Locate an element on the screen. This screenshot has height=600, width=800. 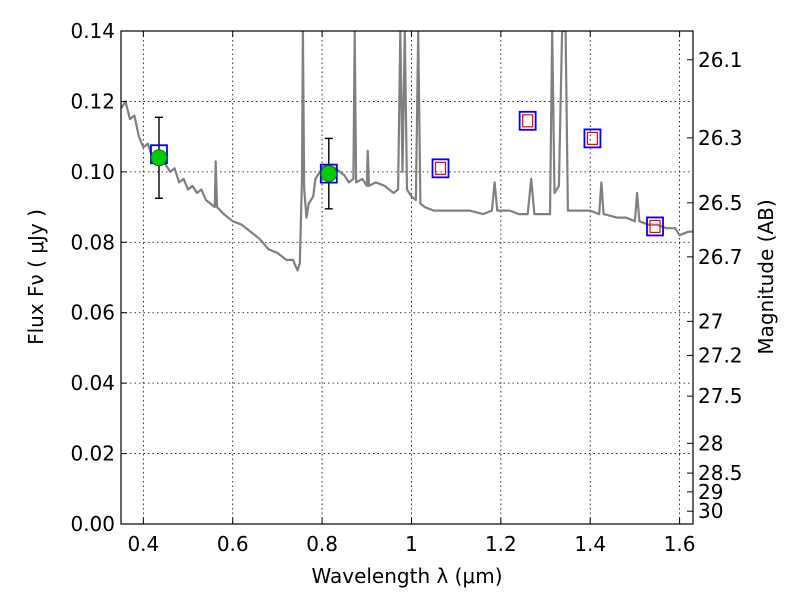
right-tick-label: 26.3 is located at coordinates (720, 138).